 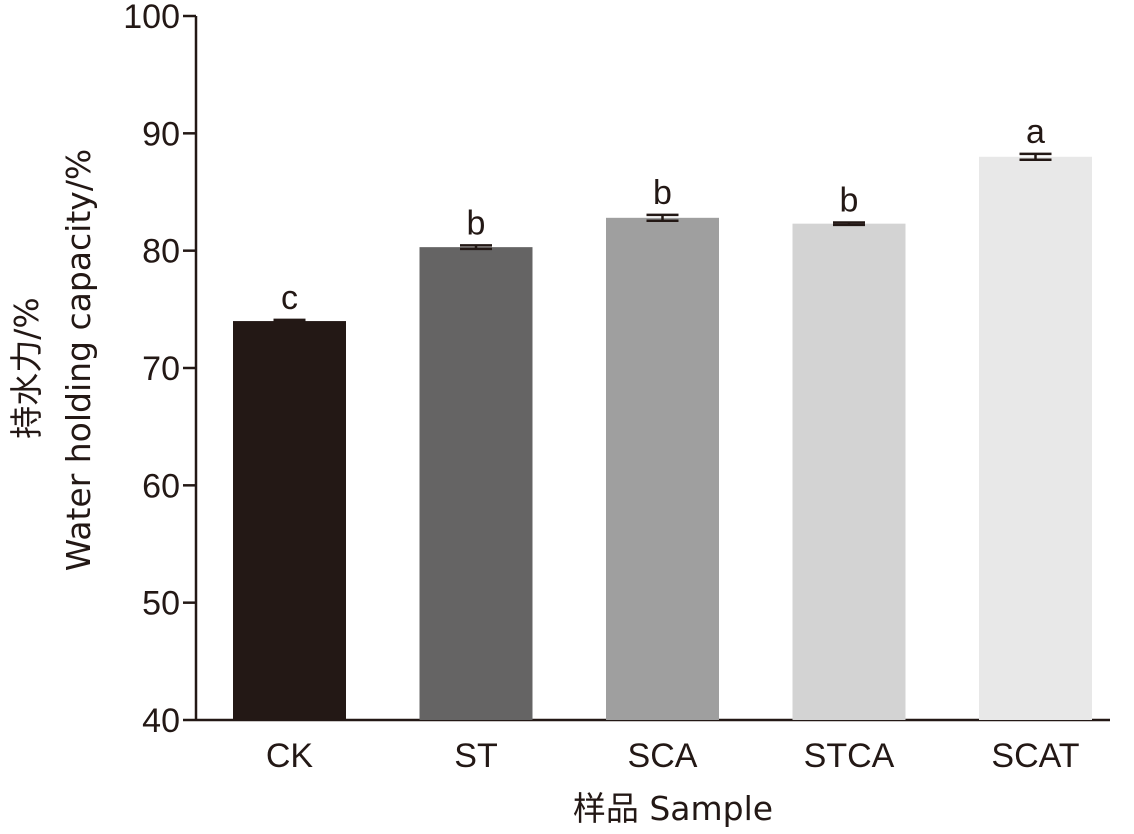 What do you see at coordinates (161, 486) in the screenshot?
I see `y-tick-label: 60` at bounding box center [161, 486].